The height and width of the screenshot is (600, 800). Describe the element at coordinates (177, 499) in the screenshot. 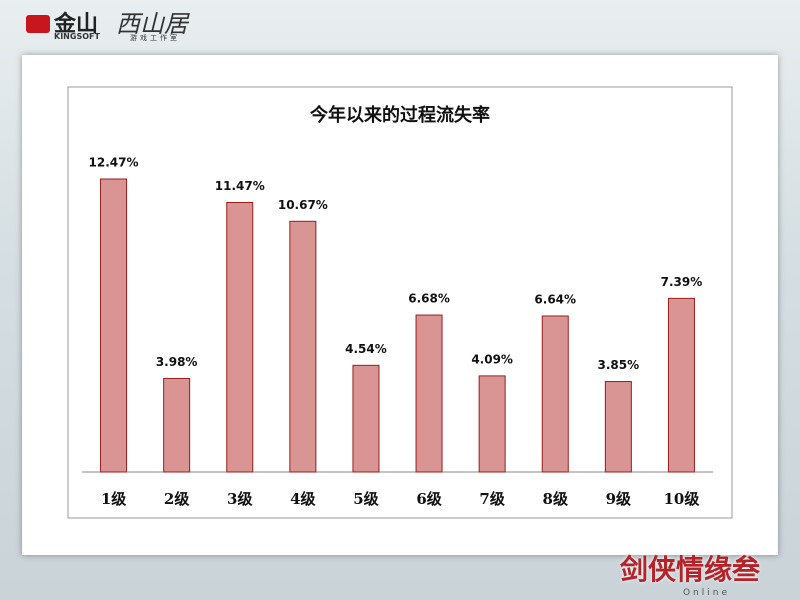

I see `x-tick-label: 2级` at that location.